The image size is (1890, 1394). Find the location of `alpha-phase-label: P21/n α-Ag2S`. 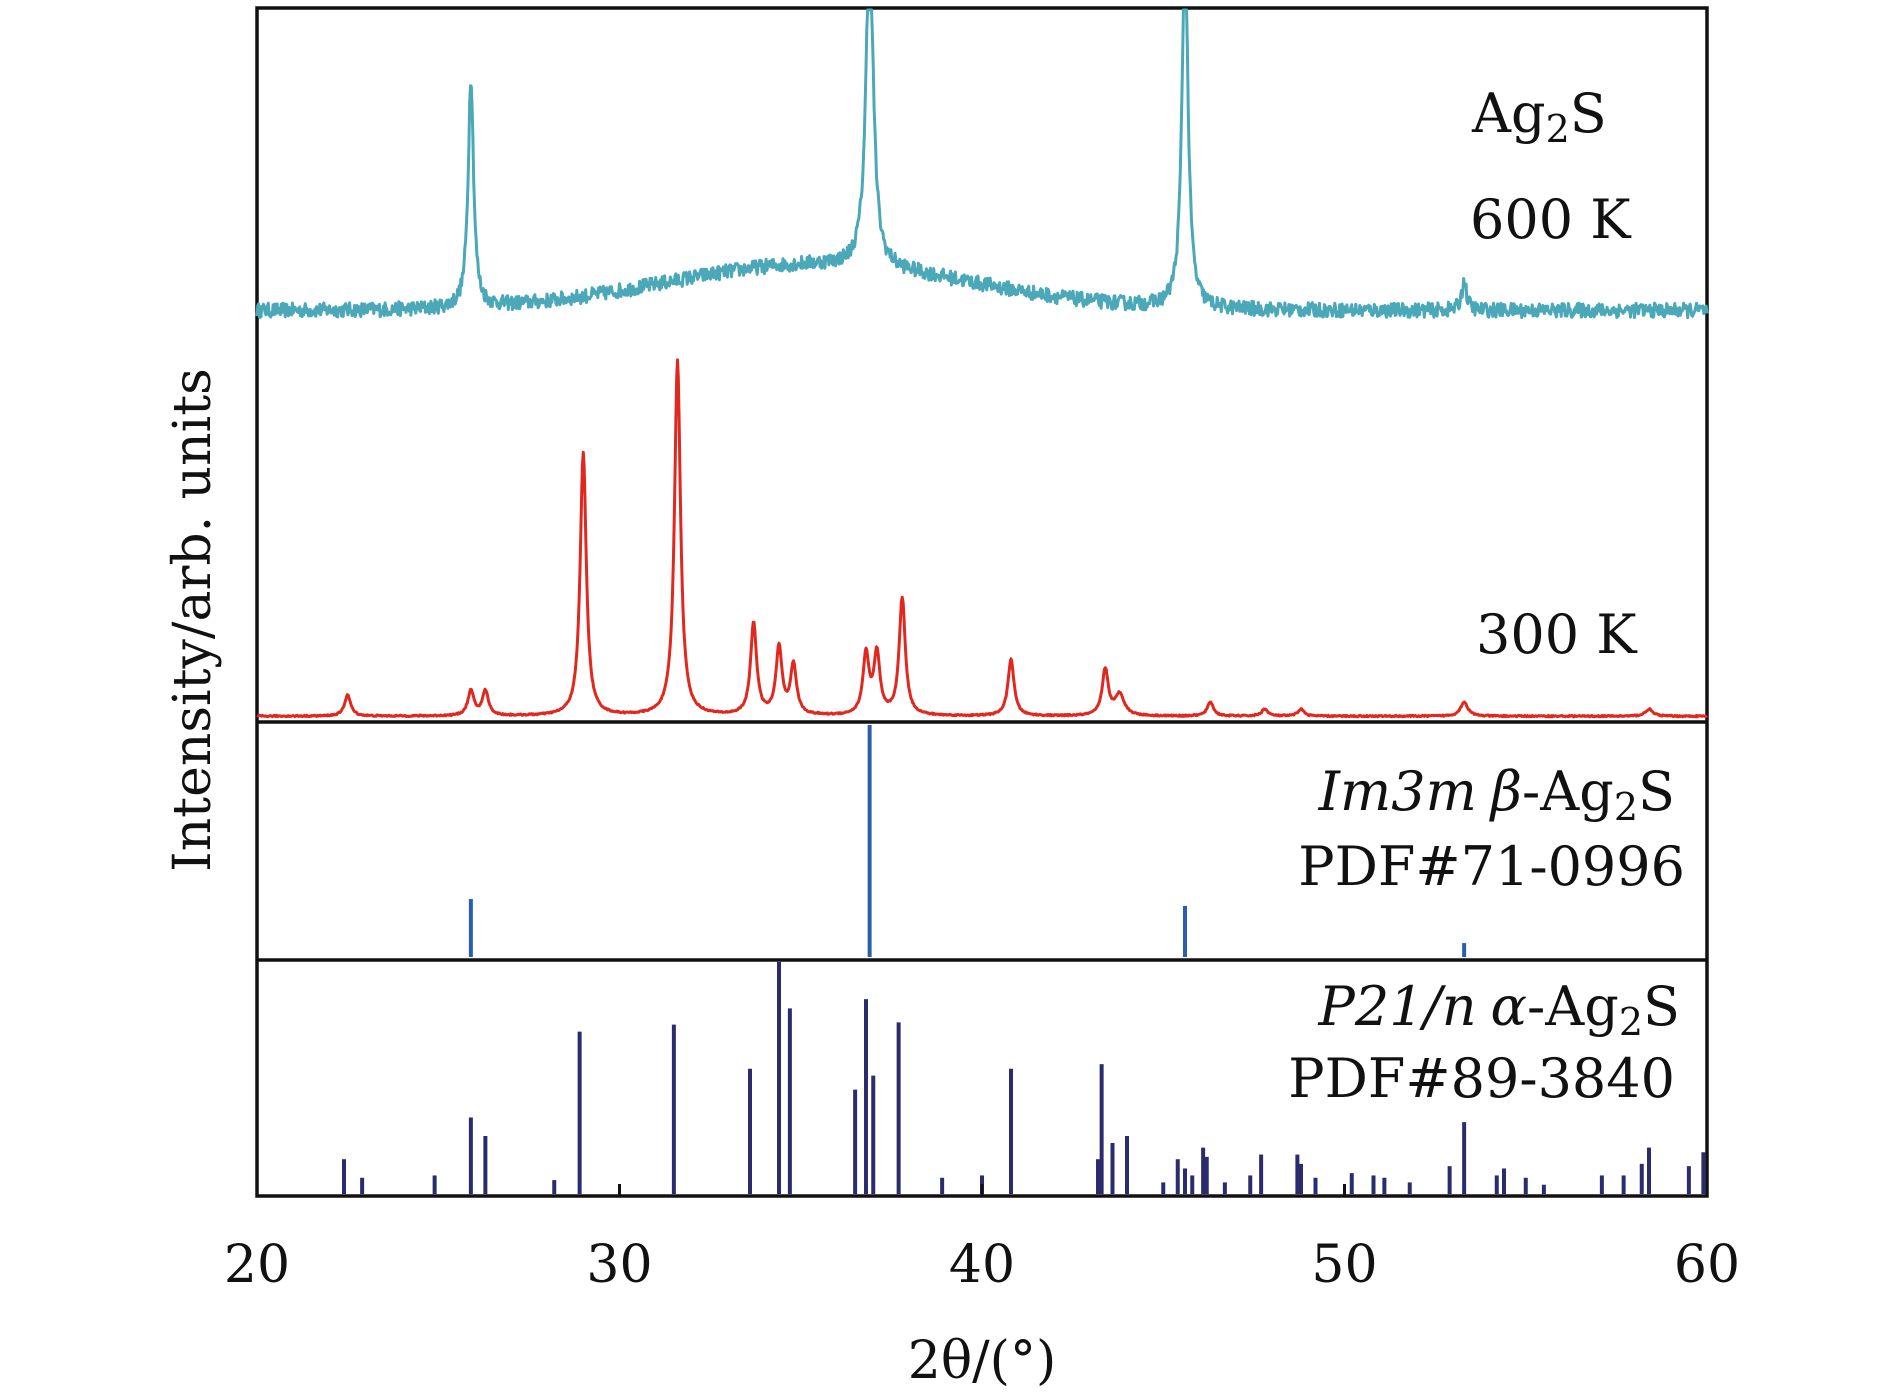

alpha-phase-label: P21/n α-Ag2S is located at coordinates (1499, 1009).